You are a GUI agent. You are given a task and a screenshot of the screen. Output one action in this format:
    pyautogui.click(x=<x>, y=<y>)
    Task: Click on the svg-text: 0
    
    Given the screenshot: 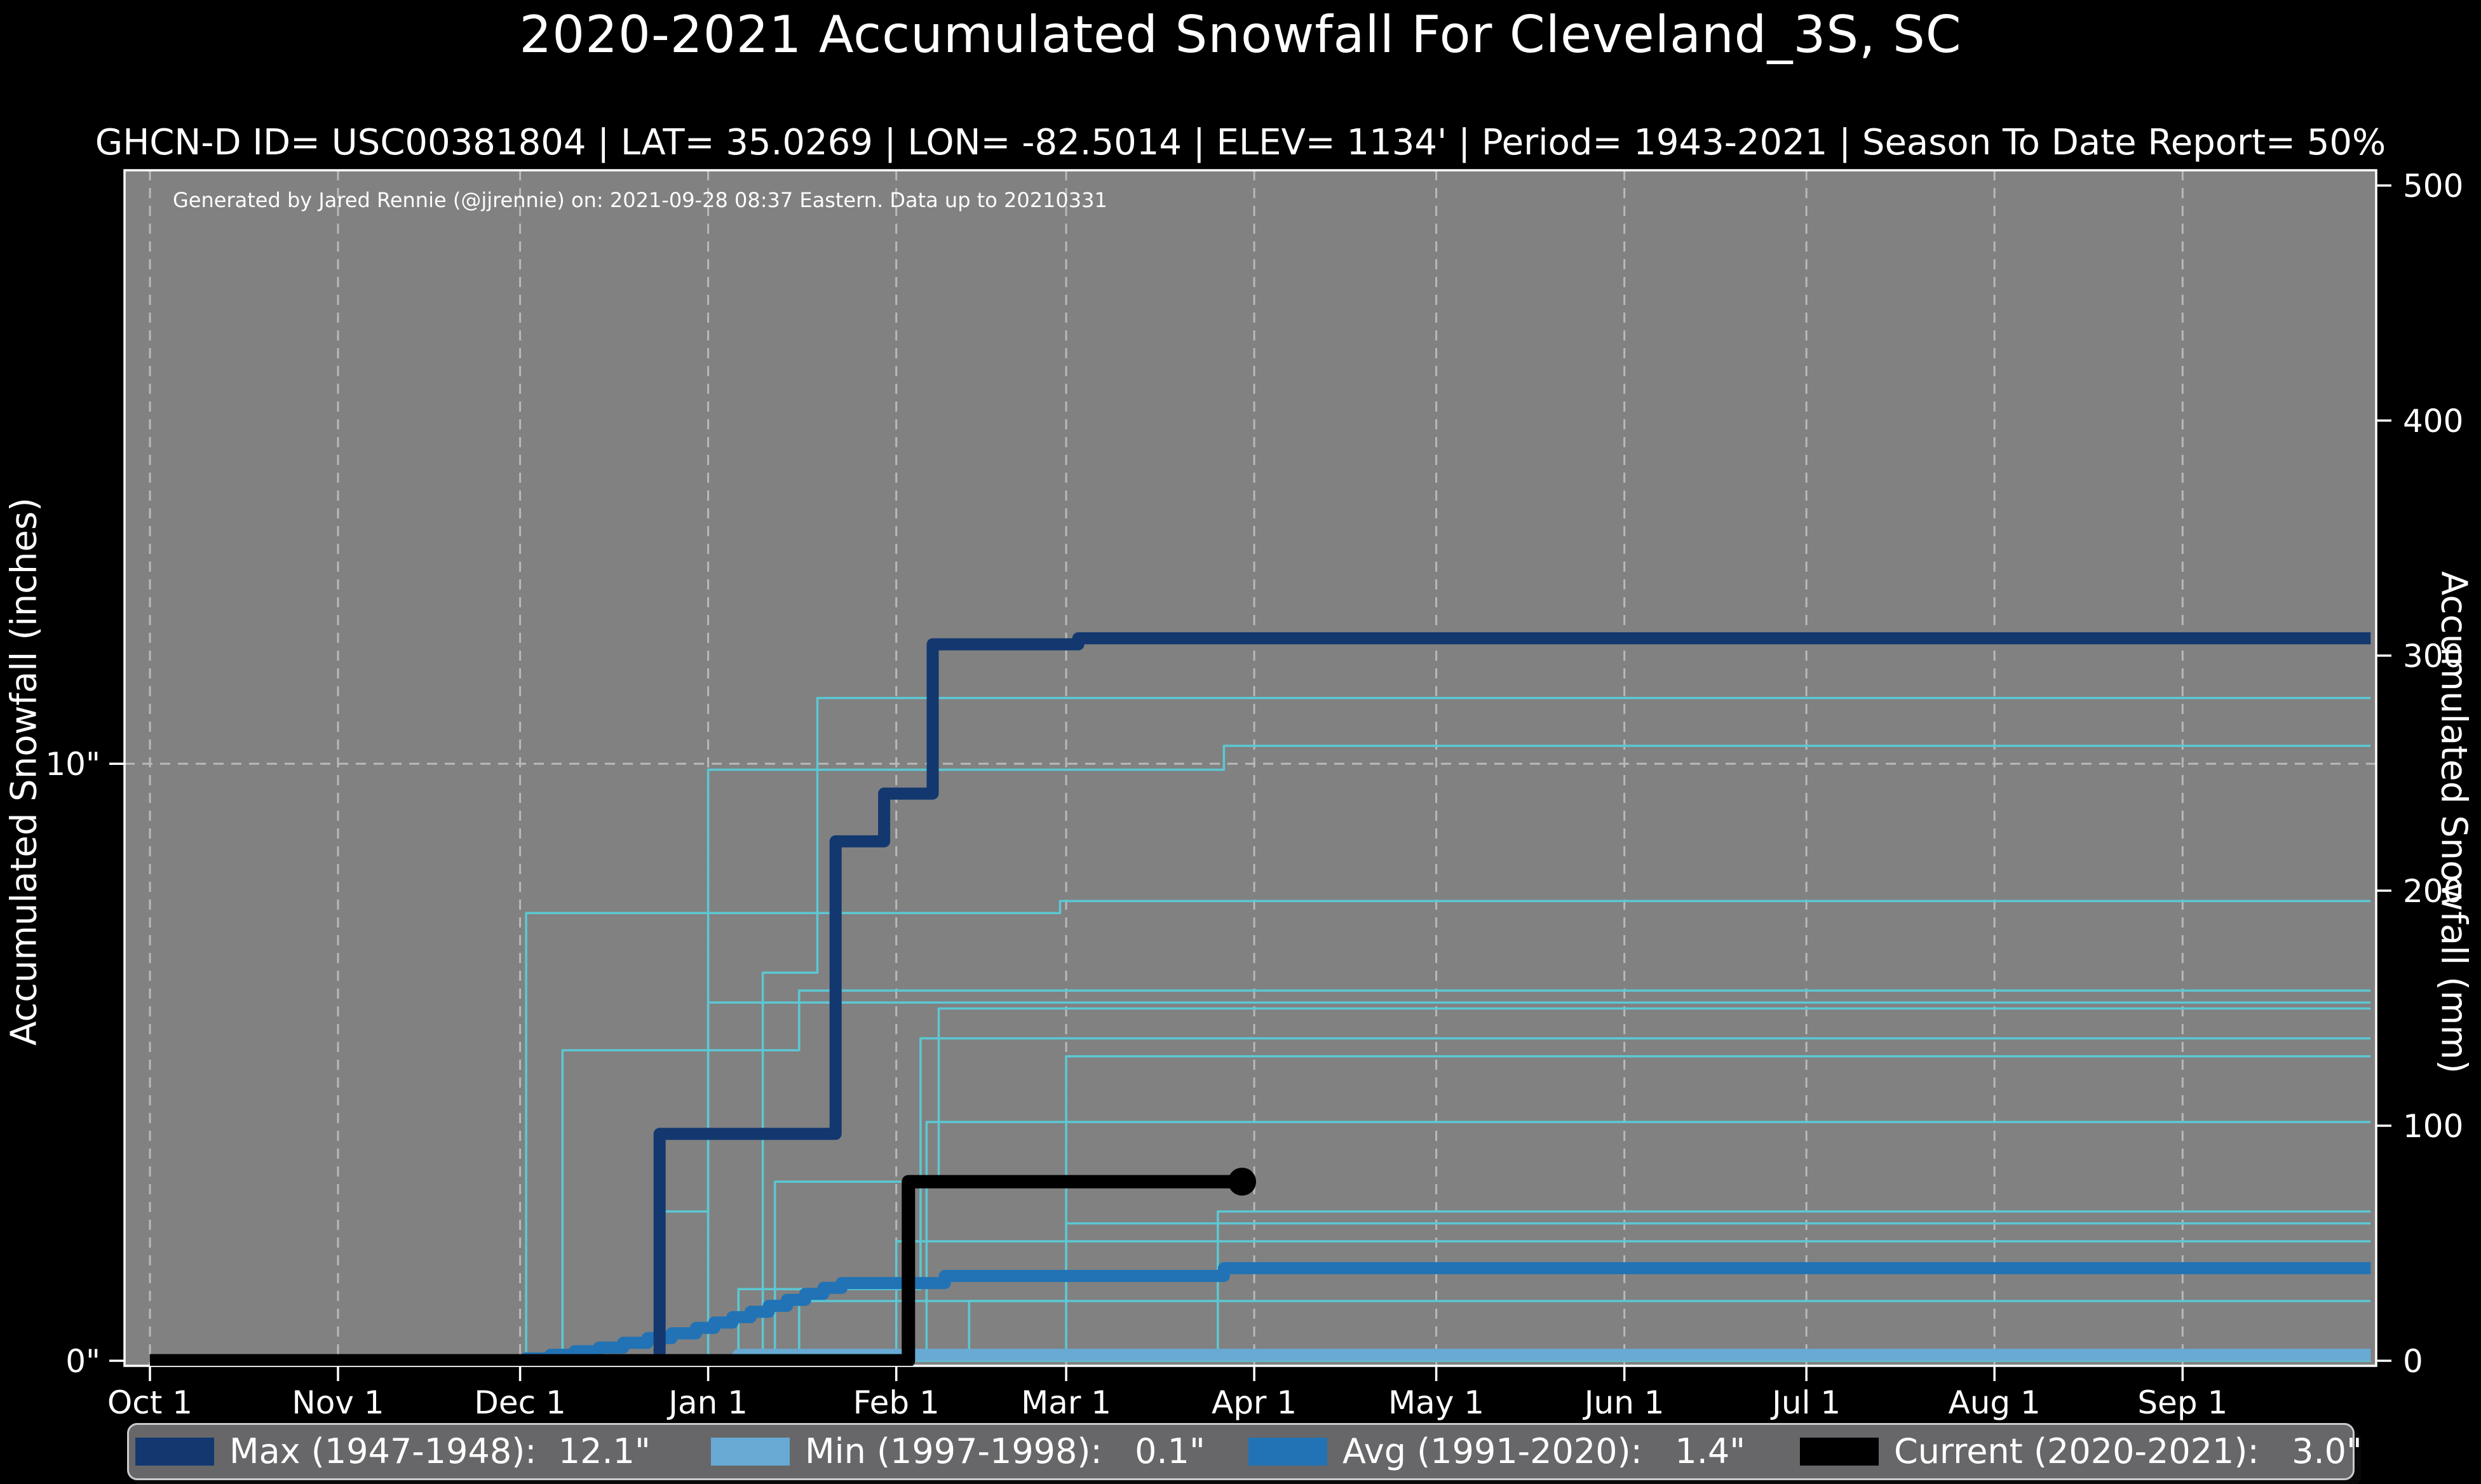 What is the action you would take?
    pyautogui.click(x=2413, y=1361)
    